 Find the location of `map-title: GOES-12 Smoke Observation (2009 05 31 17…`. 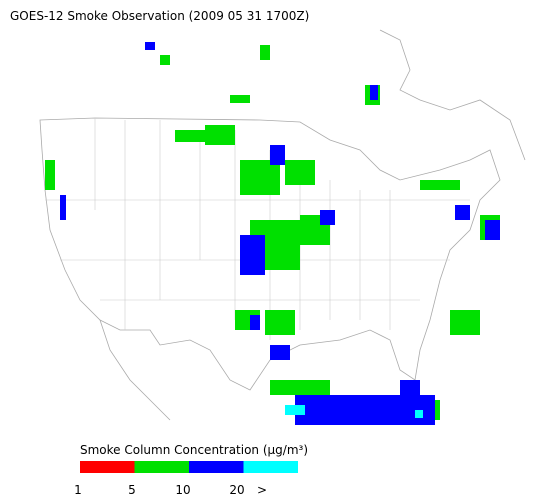

map-title: GOES-12 Smoke Observation (2009 05 31 17… is located at coordinates (159, 16).